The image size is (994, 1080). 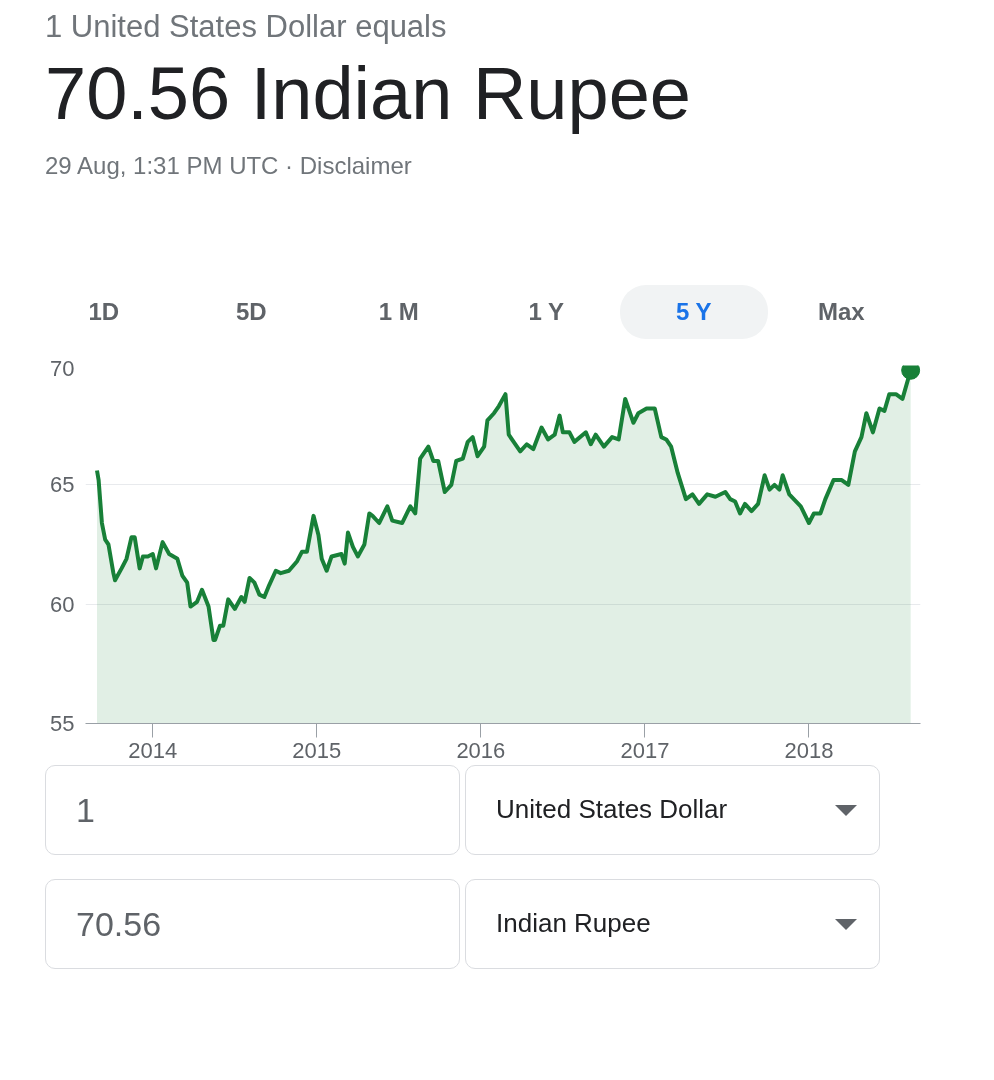 What do you see at coordinates (481, 750) in the screenshot?
I see `x-tick-label: 2016` at bounding box center [481, 750].